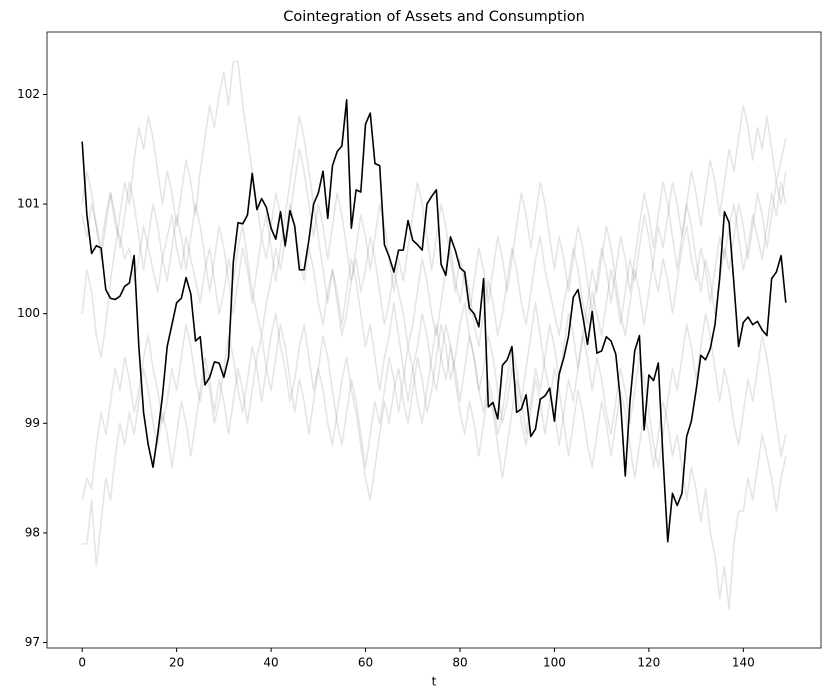  What do you see at coordinates (28, 94) in the screenshot?
I see `y-tick-label: 102` at bounding box center [28, 94].